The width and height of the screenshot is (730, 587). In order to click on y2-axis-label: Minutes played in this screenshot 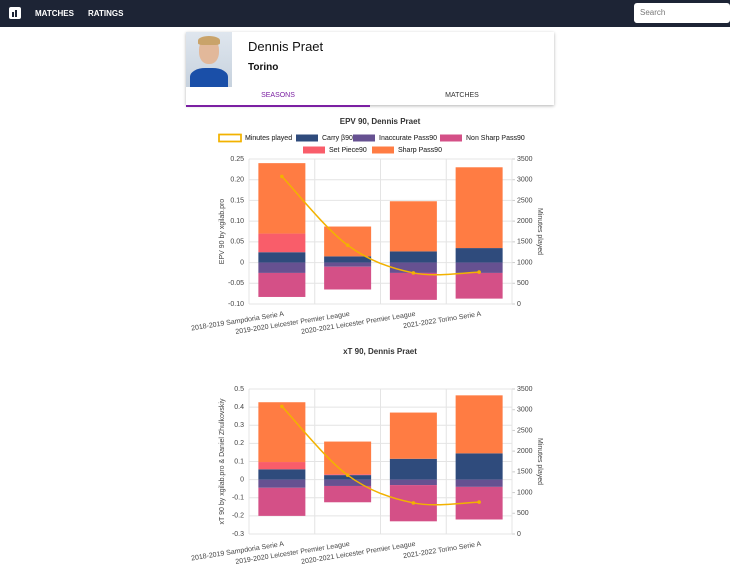, I will do `click(539, 231)`.